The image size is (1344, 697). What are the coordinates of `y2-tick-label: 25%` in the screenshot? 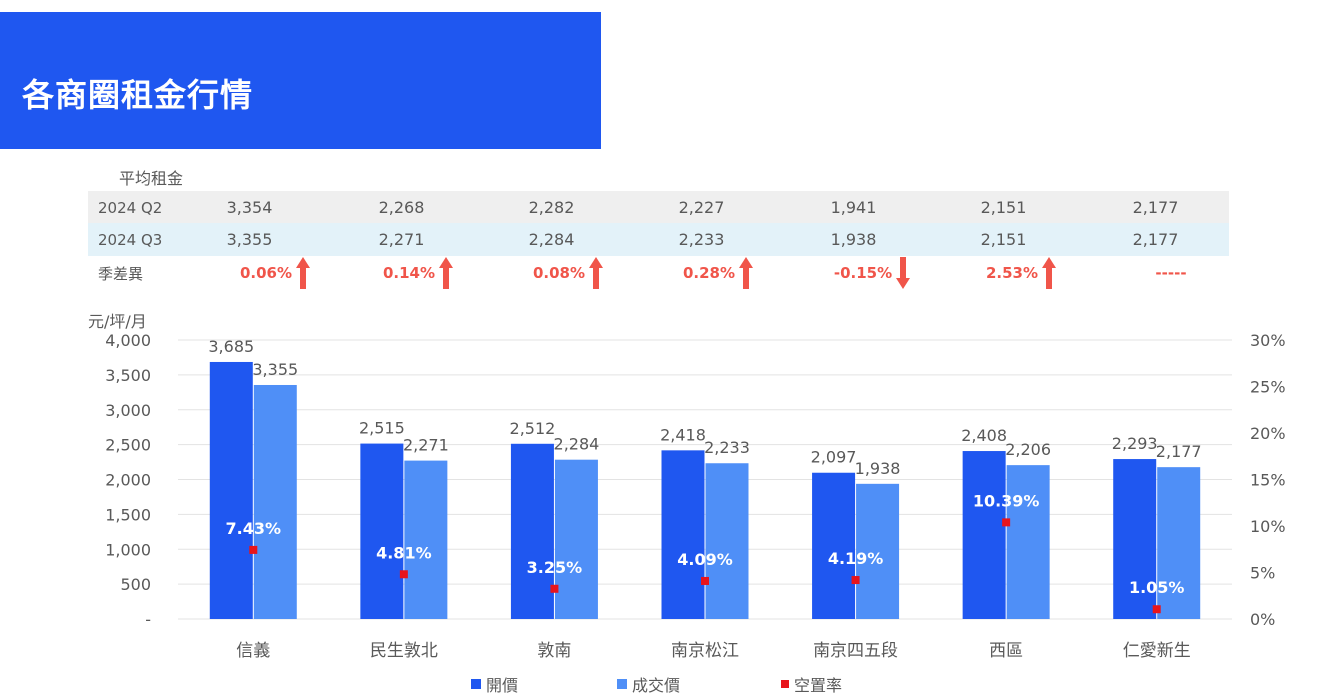 It's located at (1268, 387).